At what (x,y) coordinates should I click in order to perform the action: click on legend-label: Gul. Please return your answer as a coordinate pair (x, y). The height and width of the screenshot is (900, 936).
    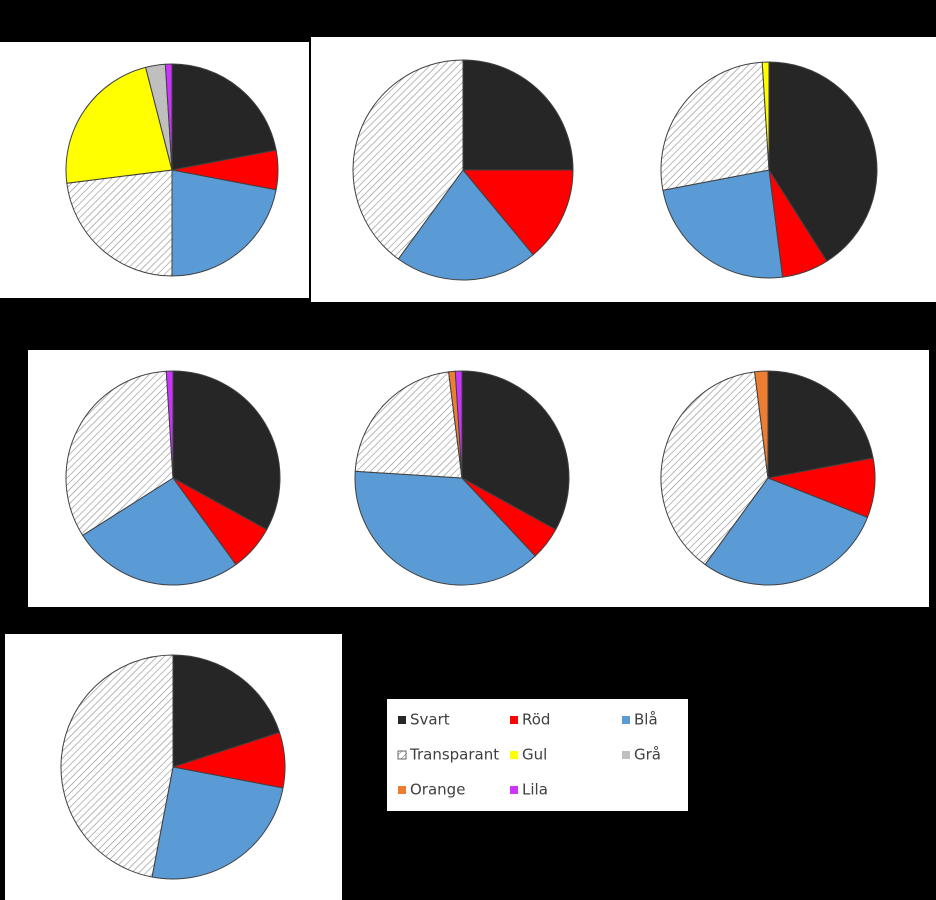
    Looking at the image, I should click on (534, 755).